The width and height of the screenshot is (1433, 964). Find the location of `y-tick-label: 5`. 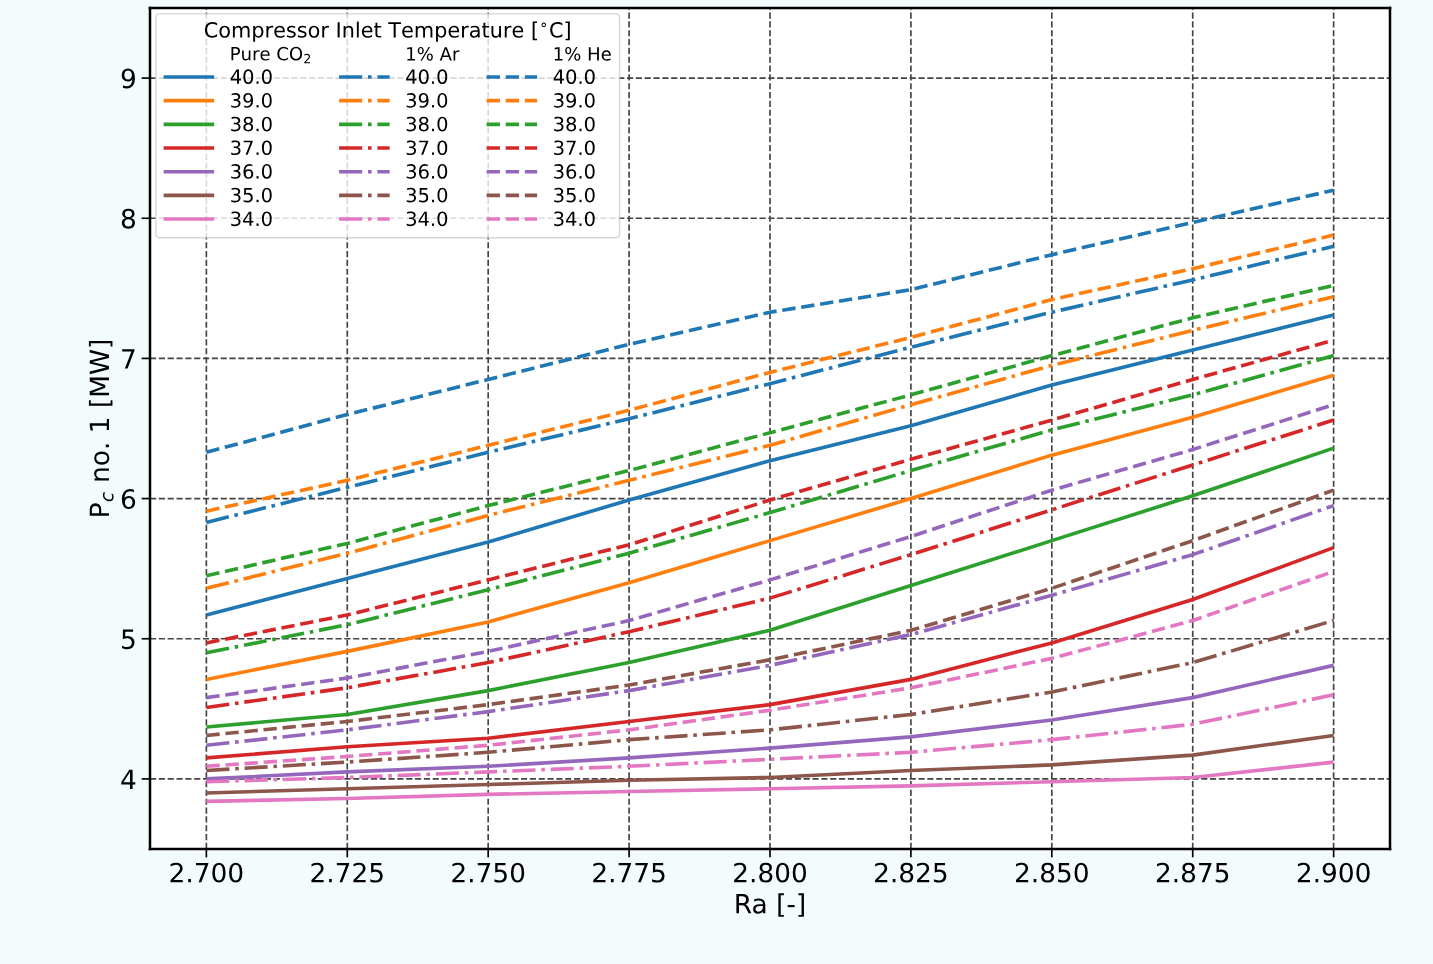

y-tick-label: 5 is located at coordinates (128, 639).